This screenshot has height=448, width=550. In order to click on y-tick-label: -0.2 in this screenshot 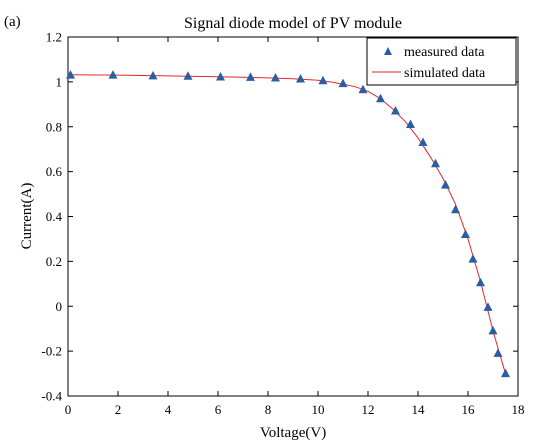, I will do `click(51, 351)`.